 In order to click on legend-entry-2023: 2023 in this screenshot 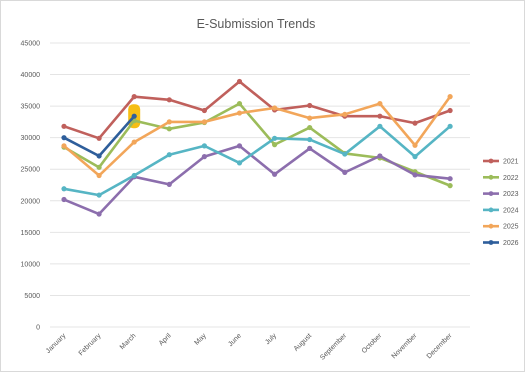, I will do `click(501, 194)`.